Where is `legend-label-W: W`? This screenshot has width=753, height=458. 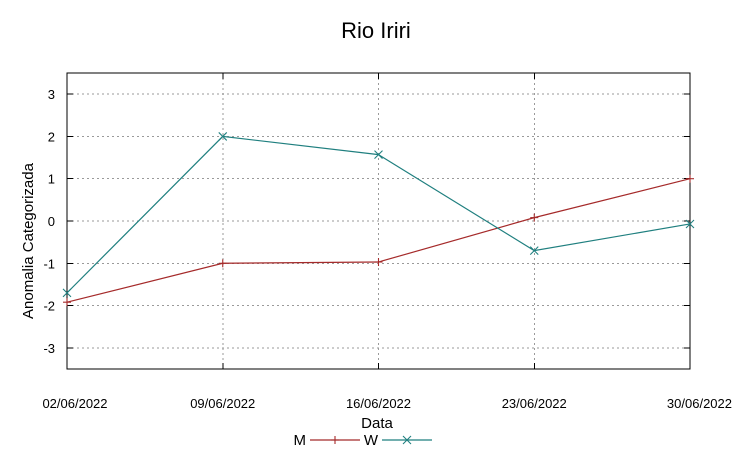
legend-label-W: W is located at coordinates (371, 440).